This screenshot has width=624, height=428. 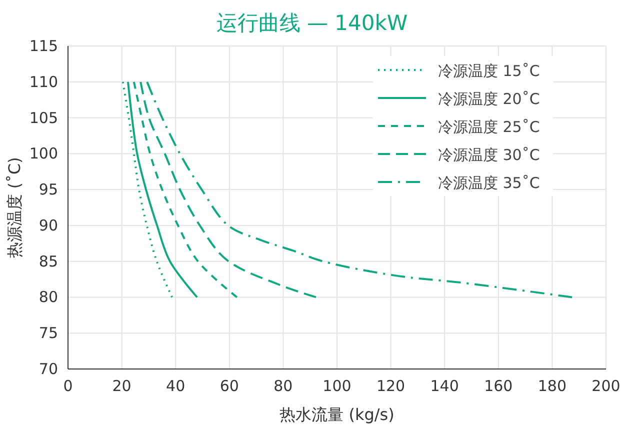 What do you see at coordinates (48, 333) in the screenshot?
I see `y-tick-label: 75` at bounding box center [48, 333].